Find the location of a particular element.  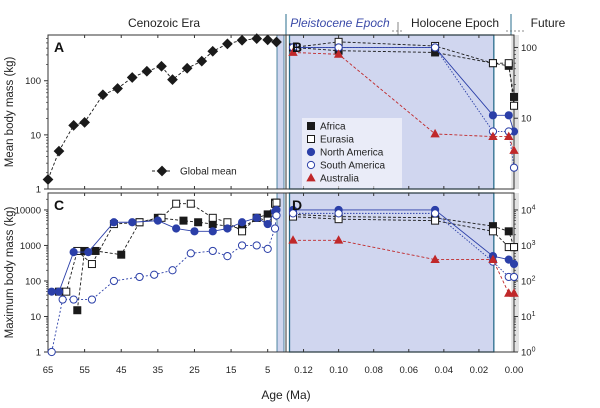

x-ticks is located at coordinates (158, 112).